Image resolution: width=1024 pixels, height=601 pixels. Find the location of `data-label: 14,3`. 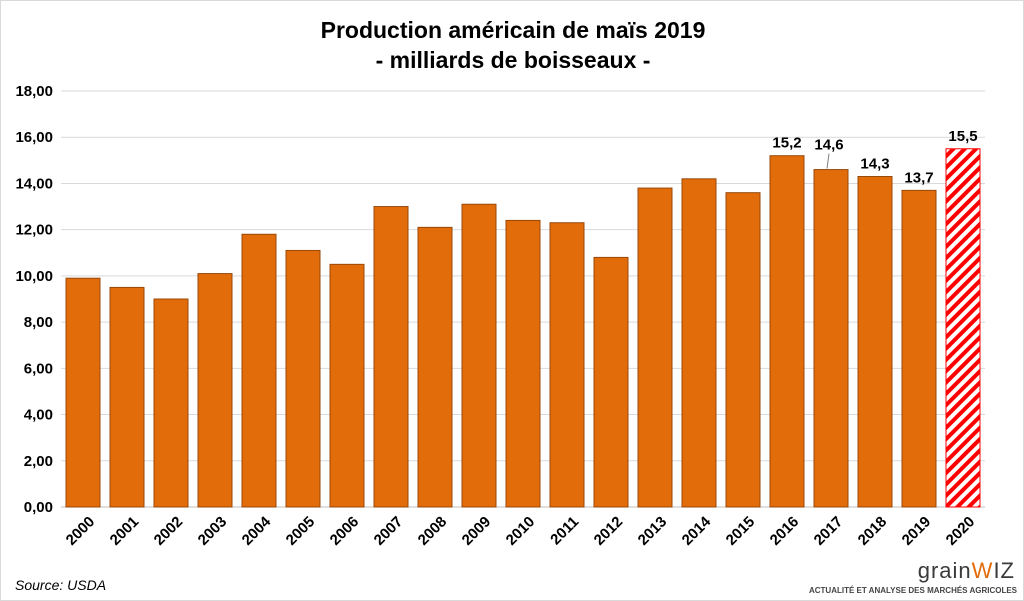

data-label: 14,3 is located at coordinates (874, 164).